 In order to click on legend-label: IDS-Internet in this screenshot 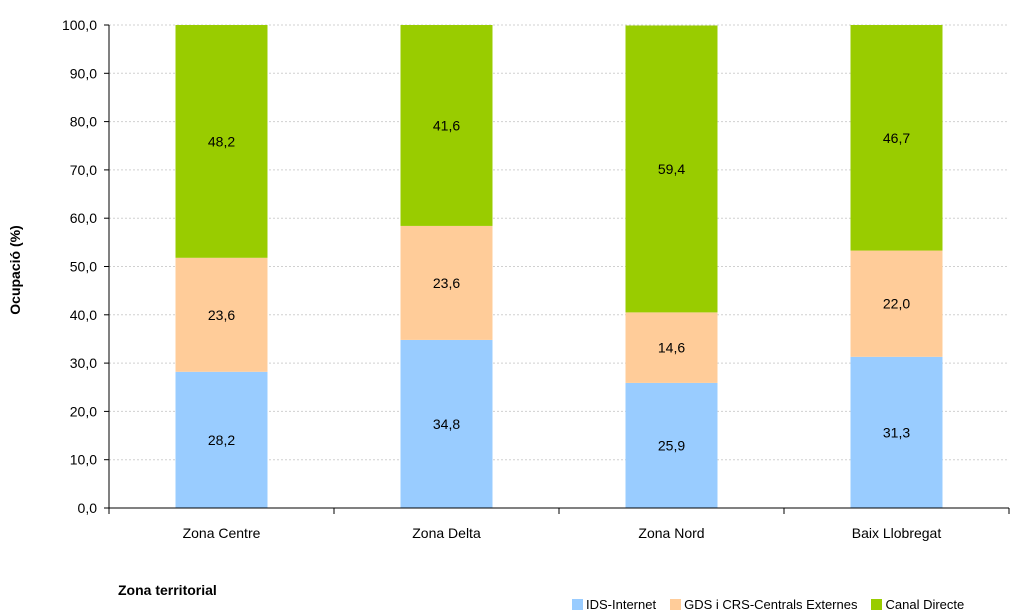, I will do `click(621, 604)`.